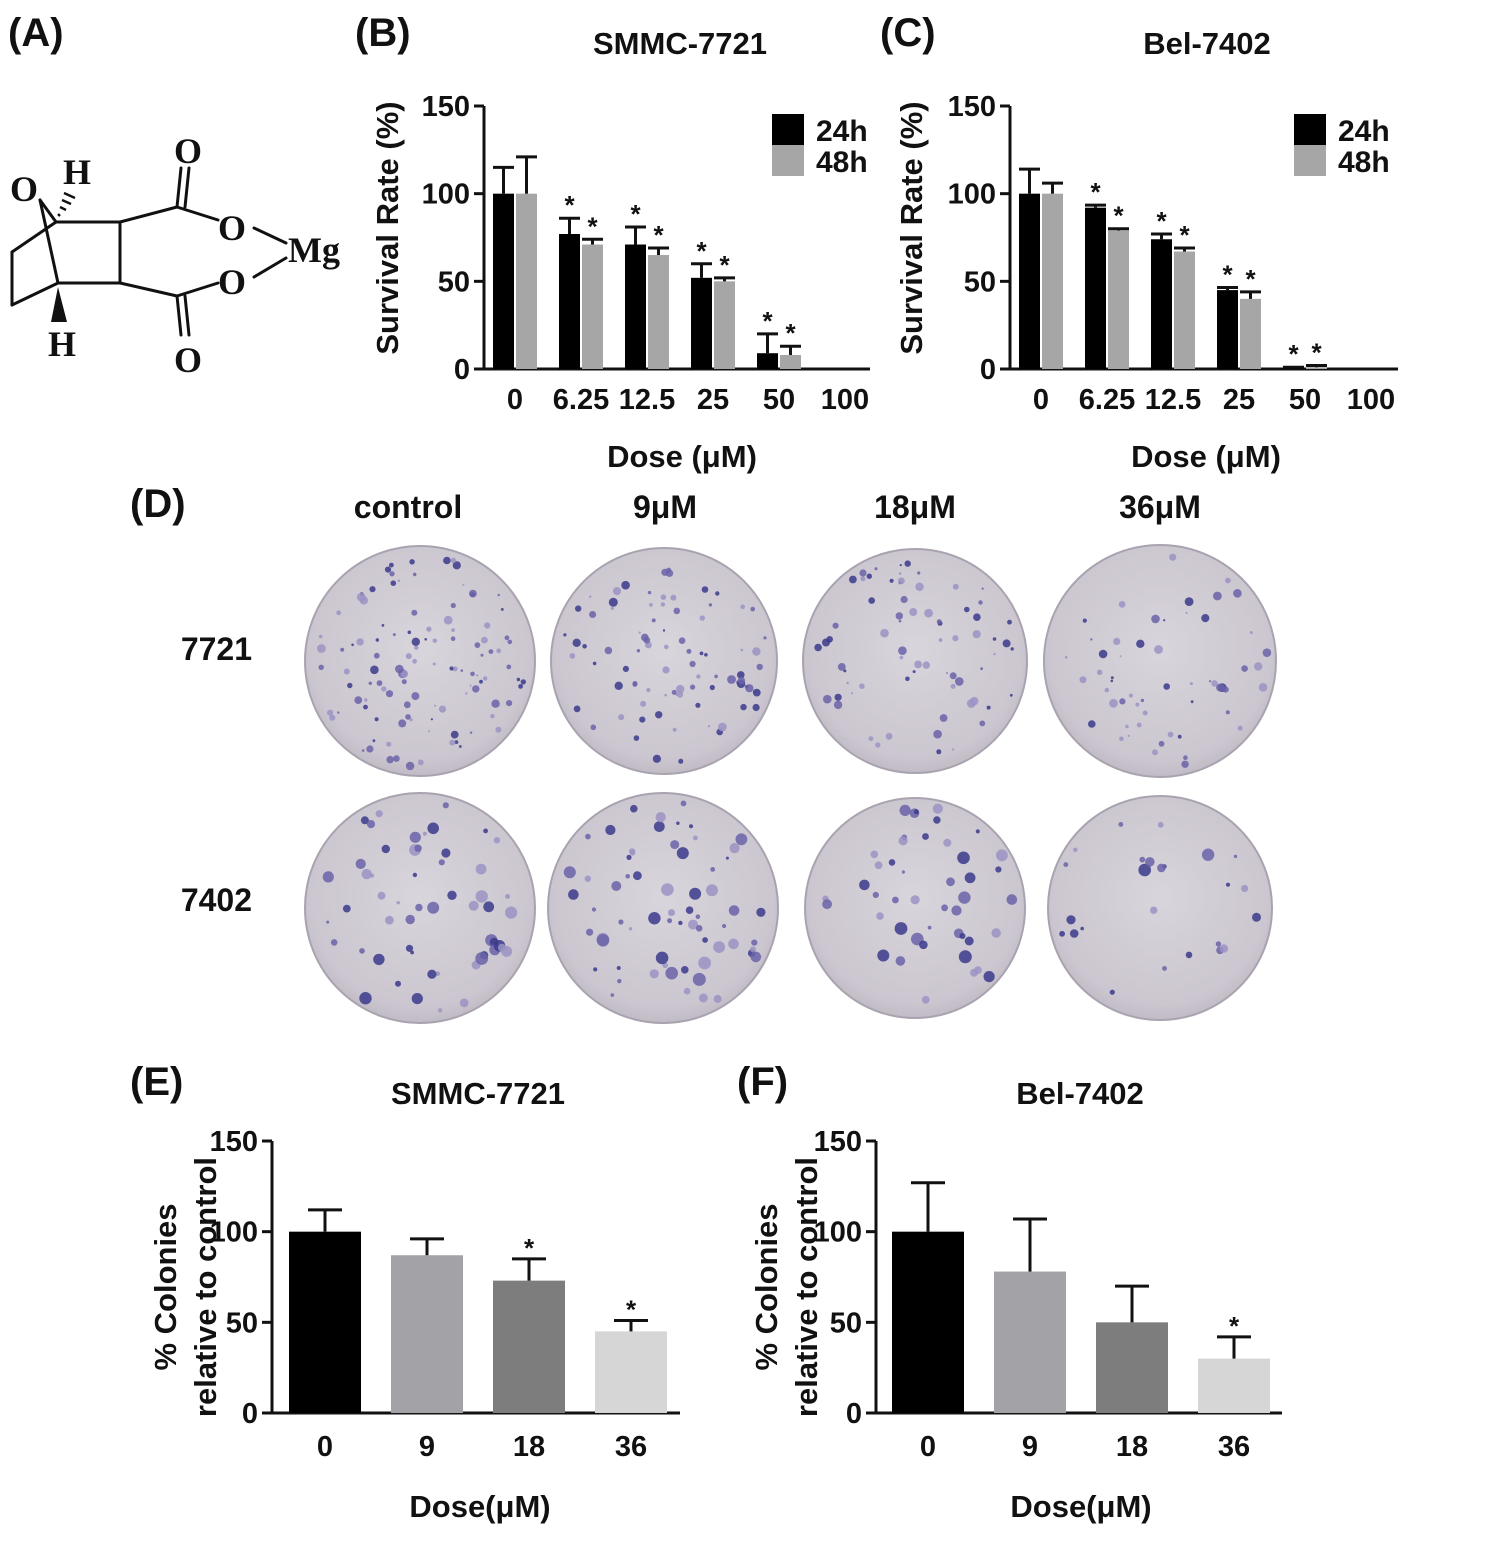 The image size is (1504, 1547). Describe the element at coordinates (592, 306) in the screenshot. I see `bar-48h` at that location.